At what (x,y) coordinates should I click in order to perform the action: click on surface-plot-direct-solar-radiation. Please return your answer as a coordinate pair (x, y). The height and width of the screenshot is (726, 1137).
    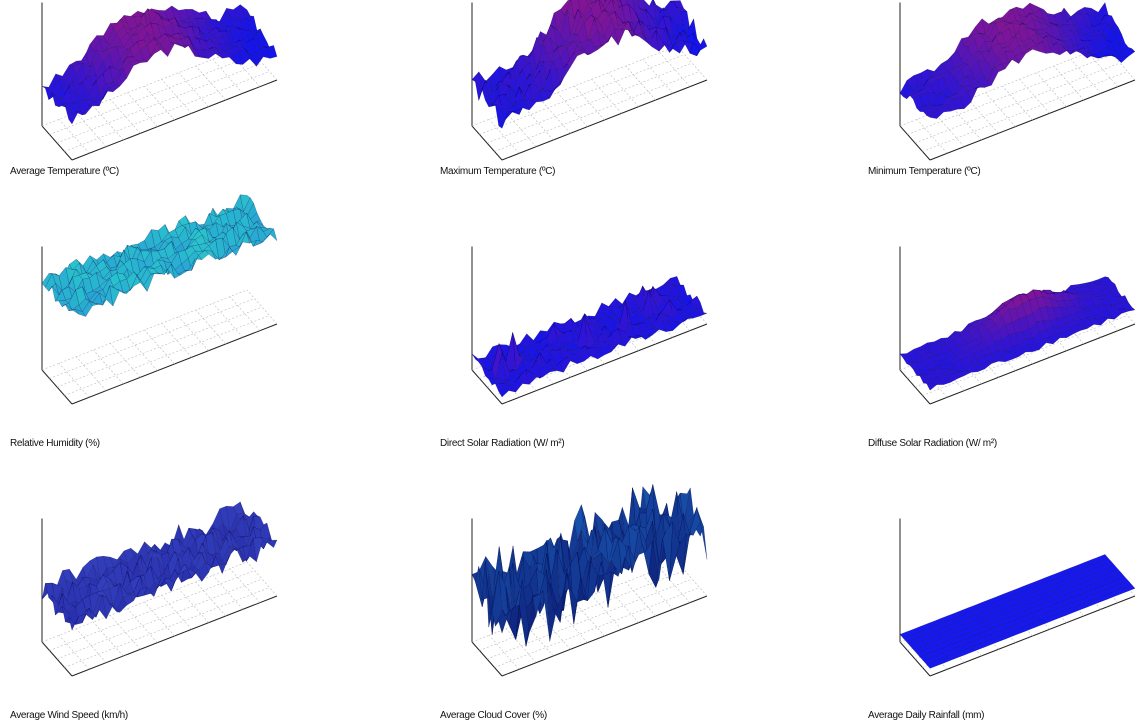
    Looking at the image, I should click on (589, 325).